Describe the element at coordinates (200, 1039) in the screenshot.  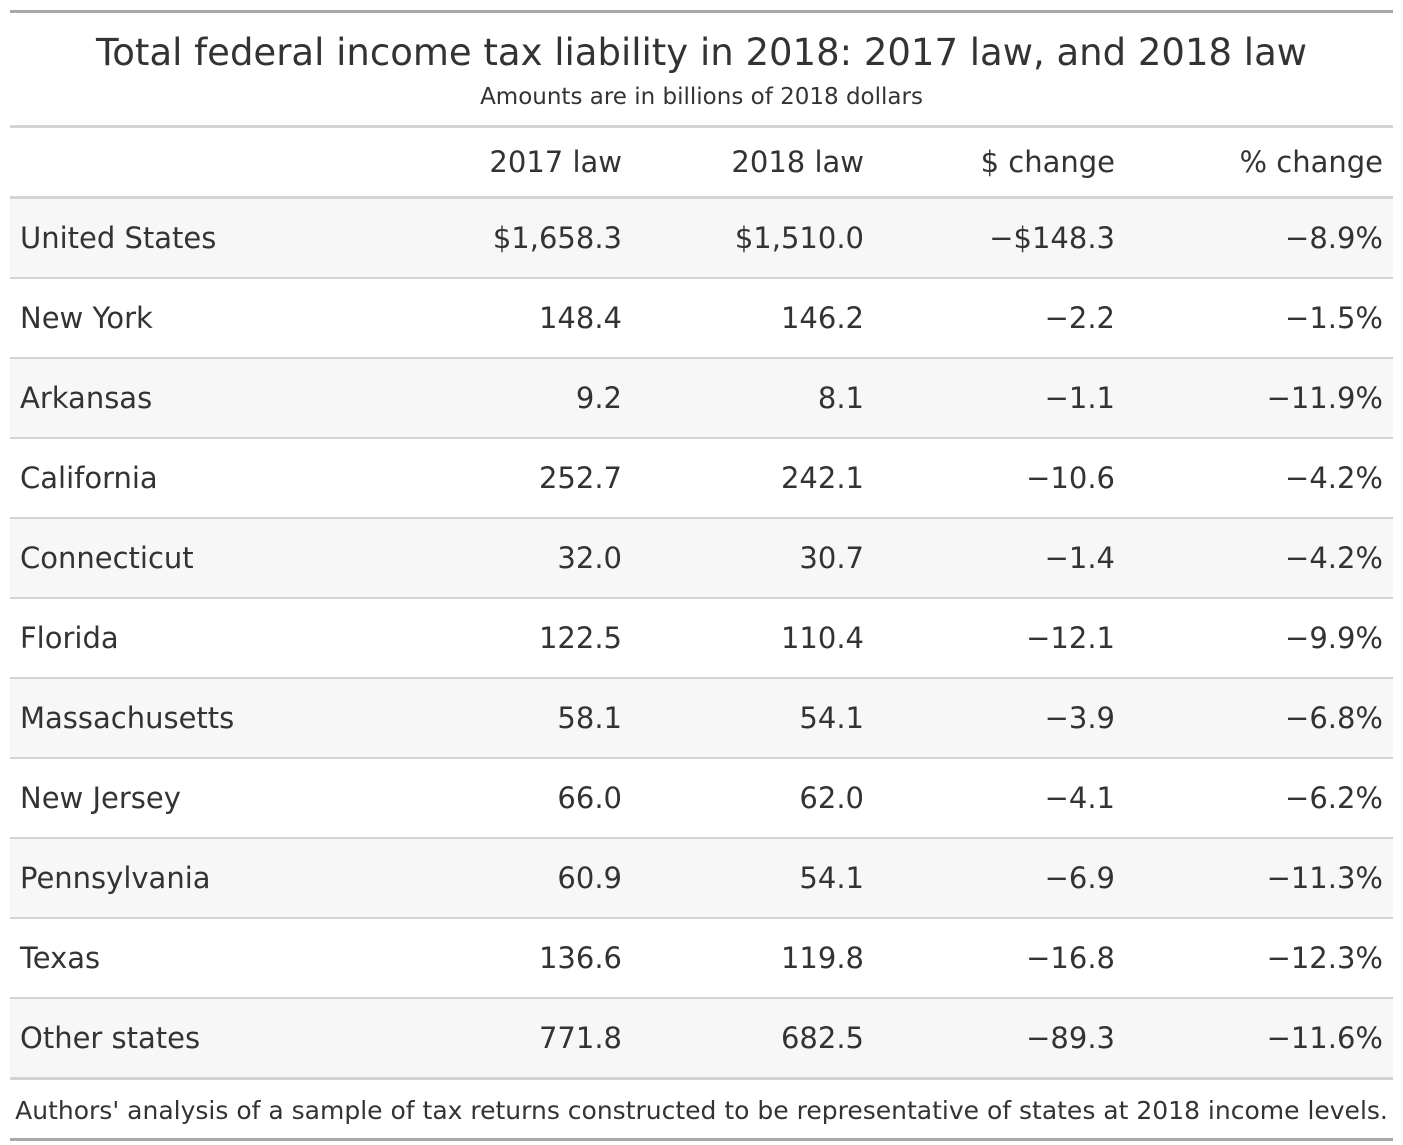
I see `cell-state: Other states` at that location.